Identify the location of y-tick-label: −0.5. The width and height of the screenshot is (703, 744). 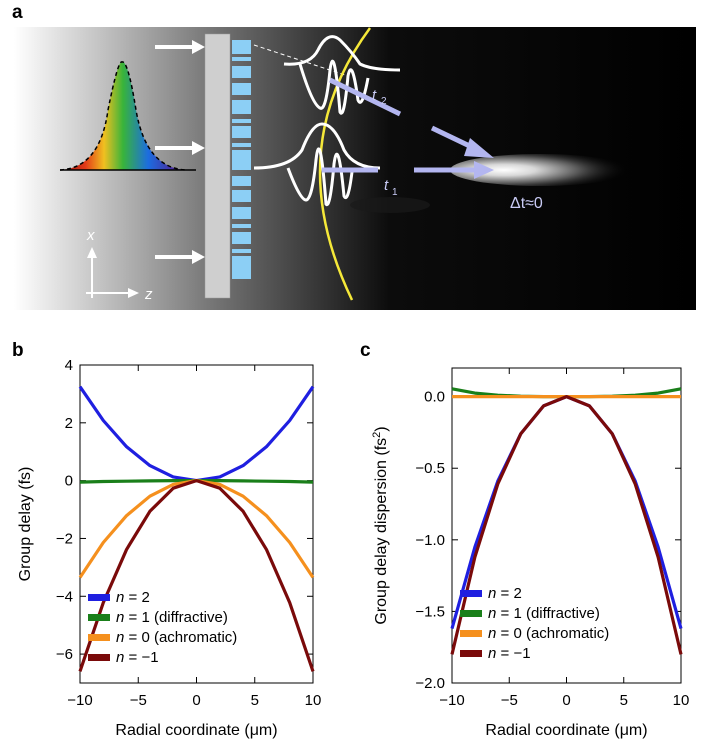
(430, 468).